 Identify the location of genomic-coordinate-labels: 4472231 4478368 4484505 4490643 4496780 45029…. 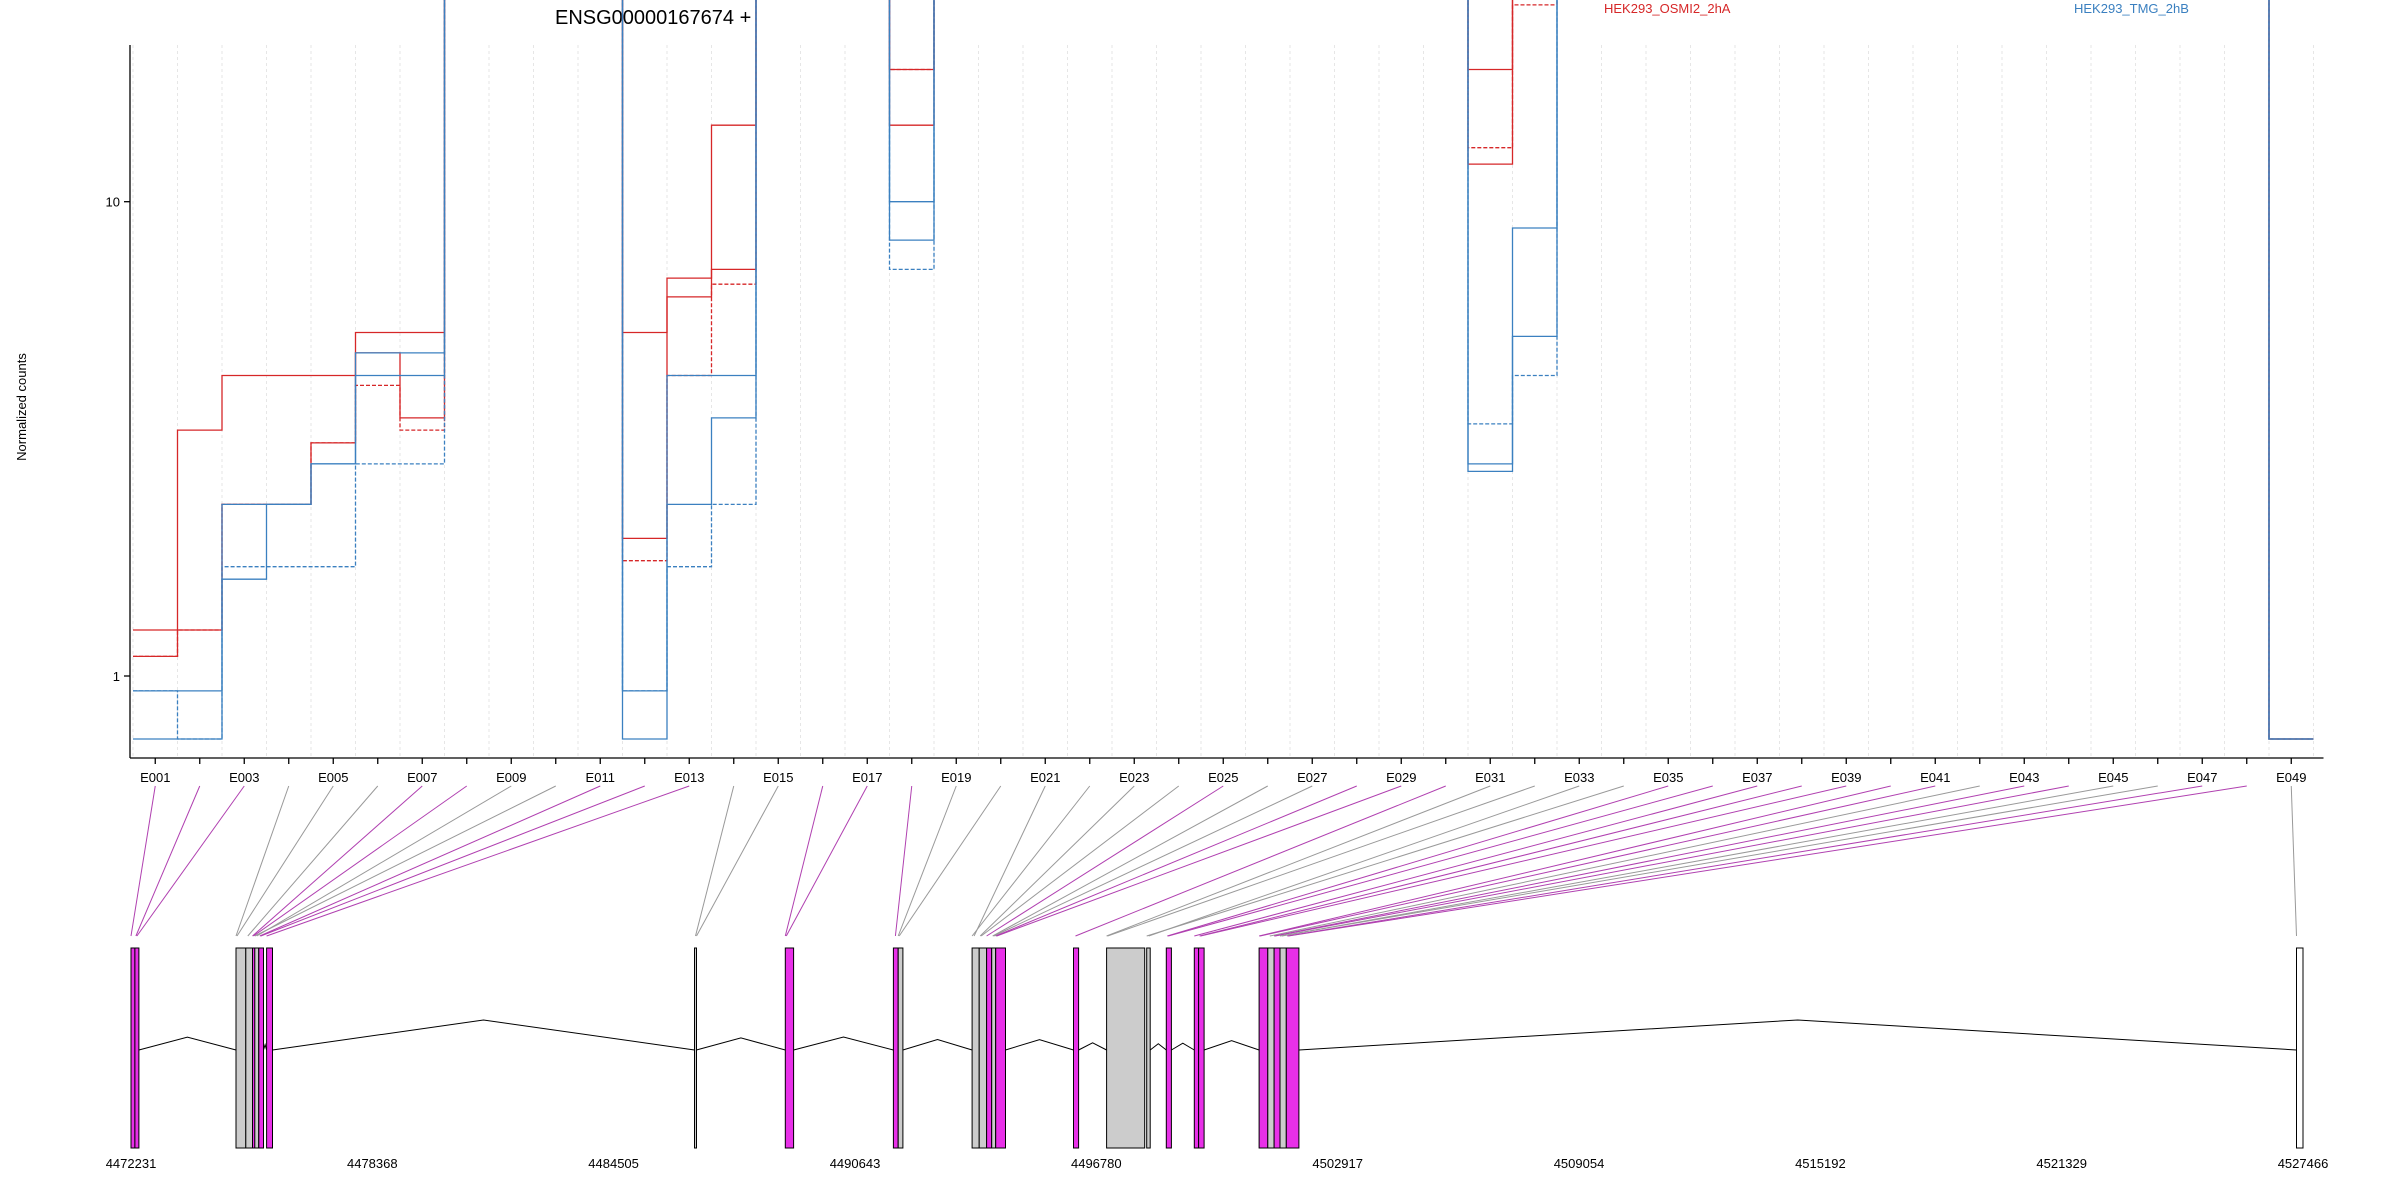
(1217, 1163).